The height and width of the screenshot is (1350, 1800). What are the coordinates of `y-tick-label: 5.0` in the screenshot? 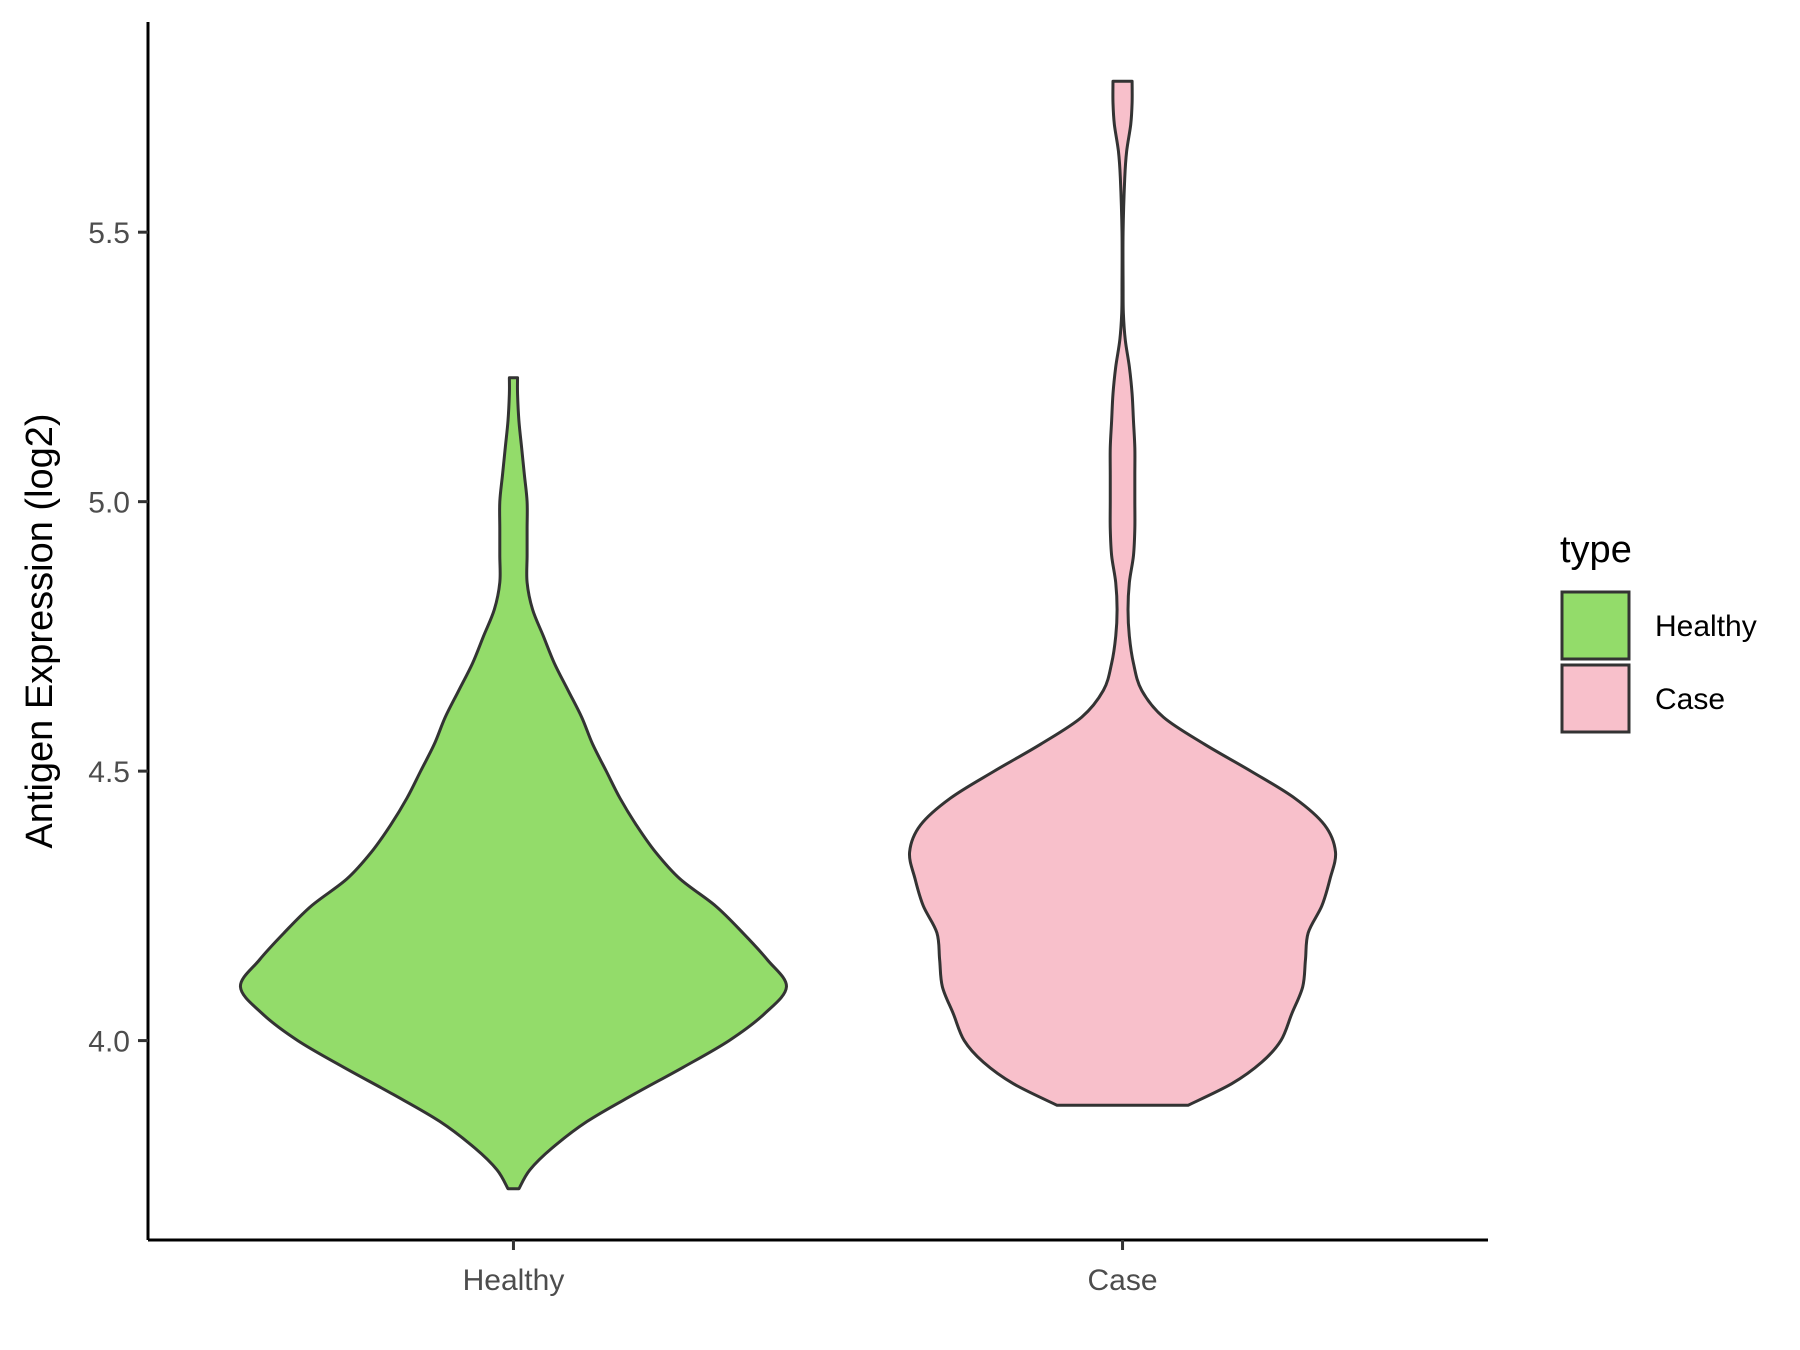 It's located at (109, 503).